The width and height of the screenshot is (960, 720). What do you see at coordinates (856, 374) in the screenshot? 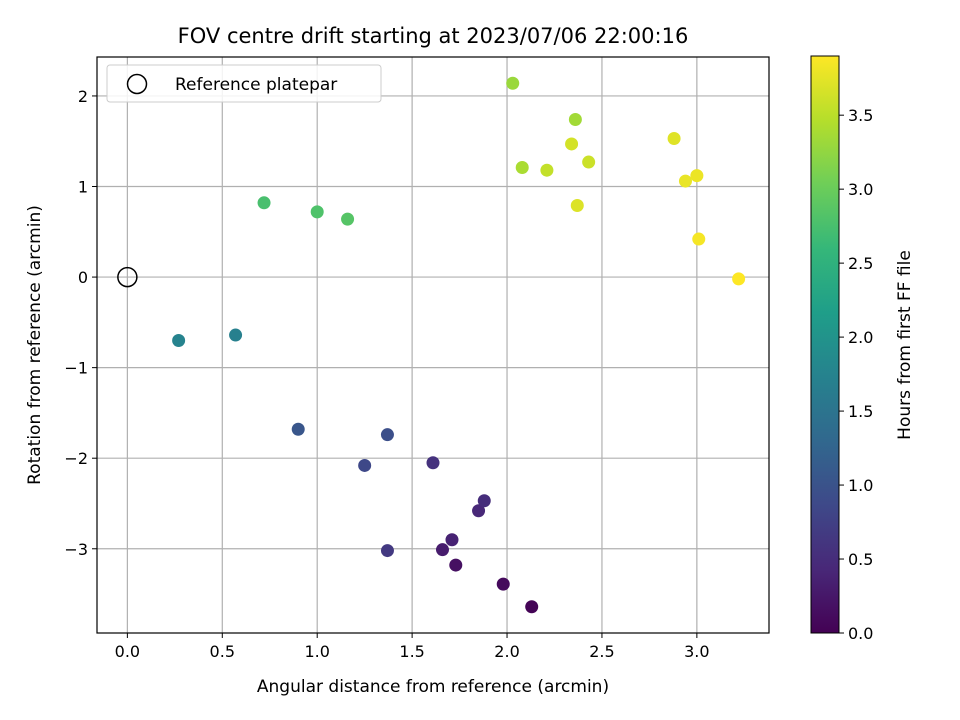
I see `colorbar-ticks: 0.0 0.5 1.0 1.5 2.0 2.5 3.0 3.5` at bounding box center [856, 374].